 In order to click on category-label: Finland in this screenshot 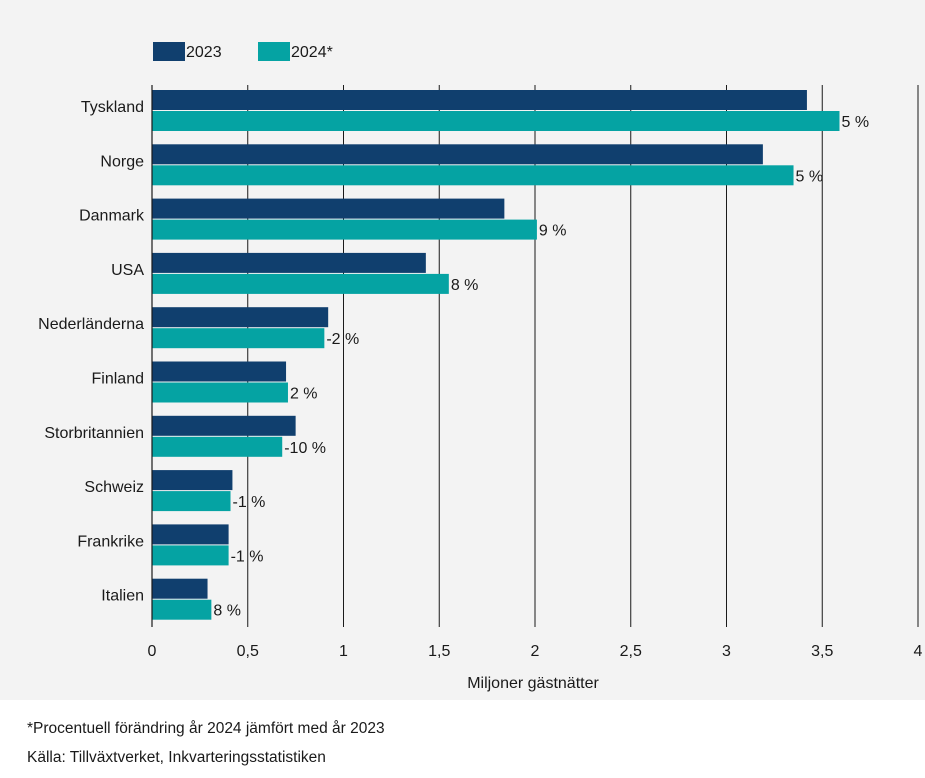, I will do `click(118, 379)`.